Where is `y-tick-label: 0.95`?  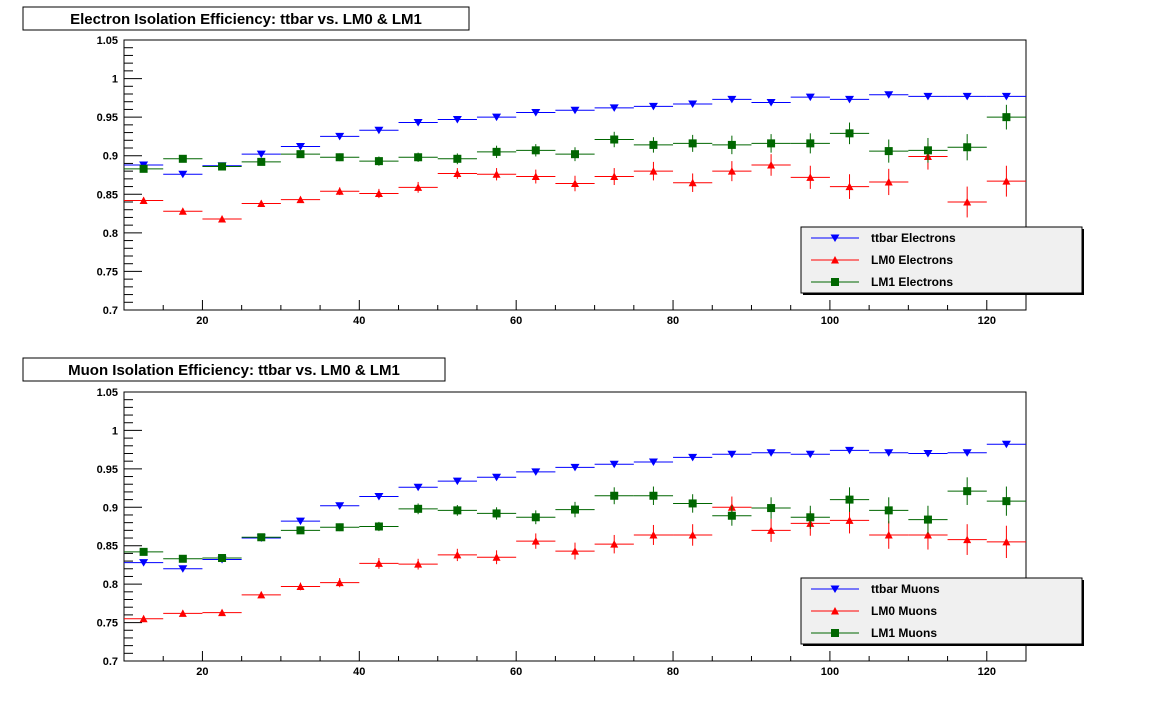 y-tick-label: 0.95 is located at coordinates (107, 118).